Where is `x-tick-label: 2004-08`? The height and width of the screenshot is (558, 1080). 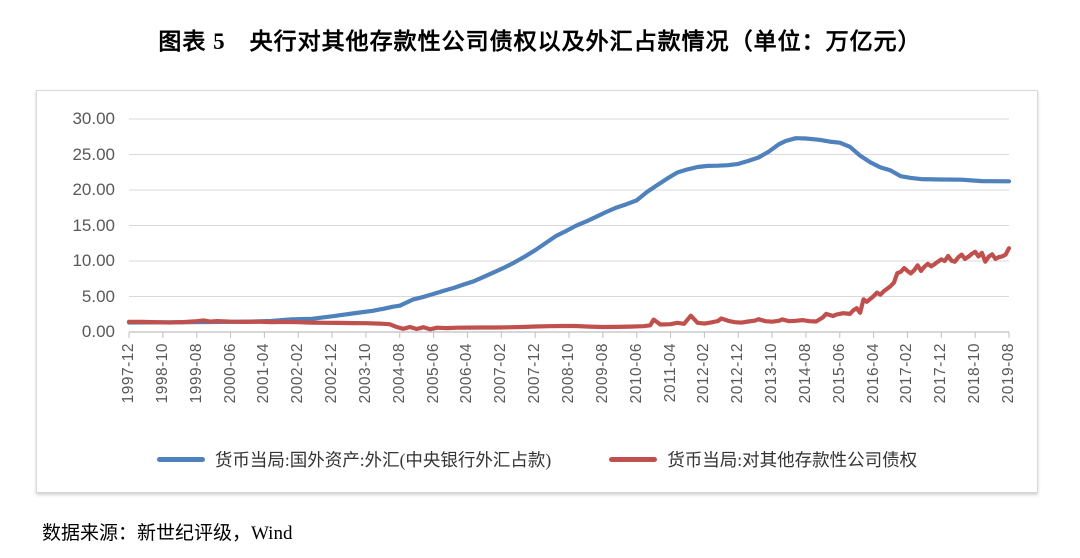
x-tick-label: 2004-08 is located at coordinates (399, 373).